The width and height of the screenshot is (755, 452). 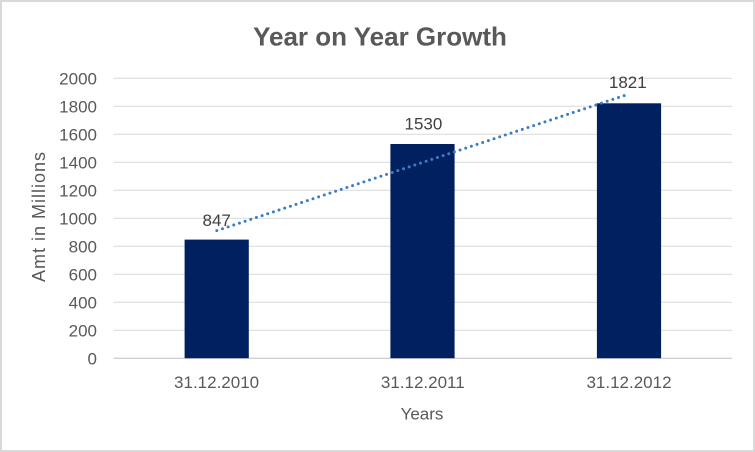 What do you see at coordinates (423, 382) in the screenshot?
I see `svg-text: 31.12.2011` at bounding box center [423, 382].